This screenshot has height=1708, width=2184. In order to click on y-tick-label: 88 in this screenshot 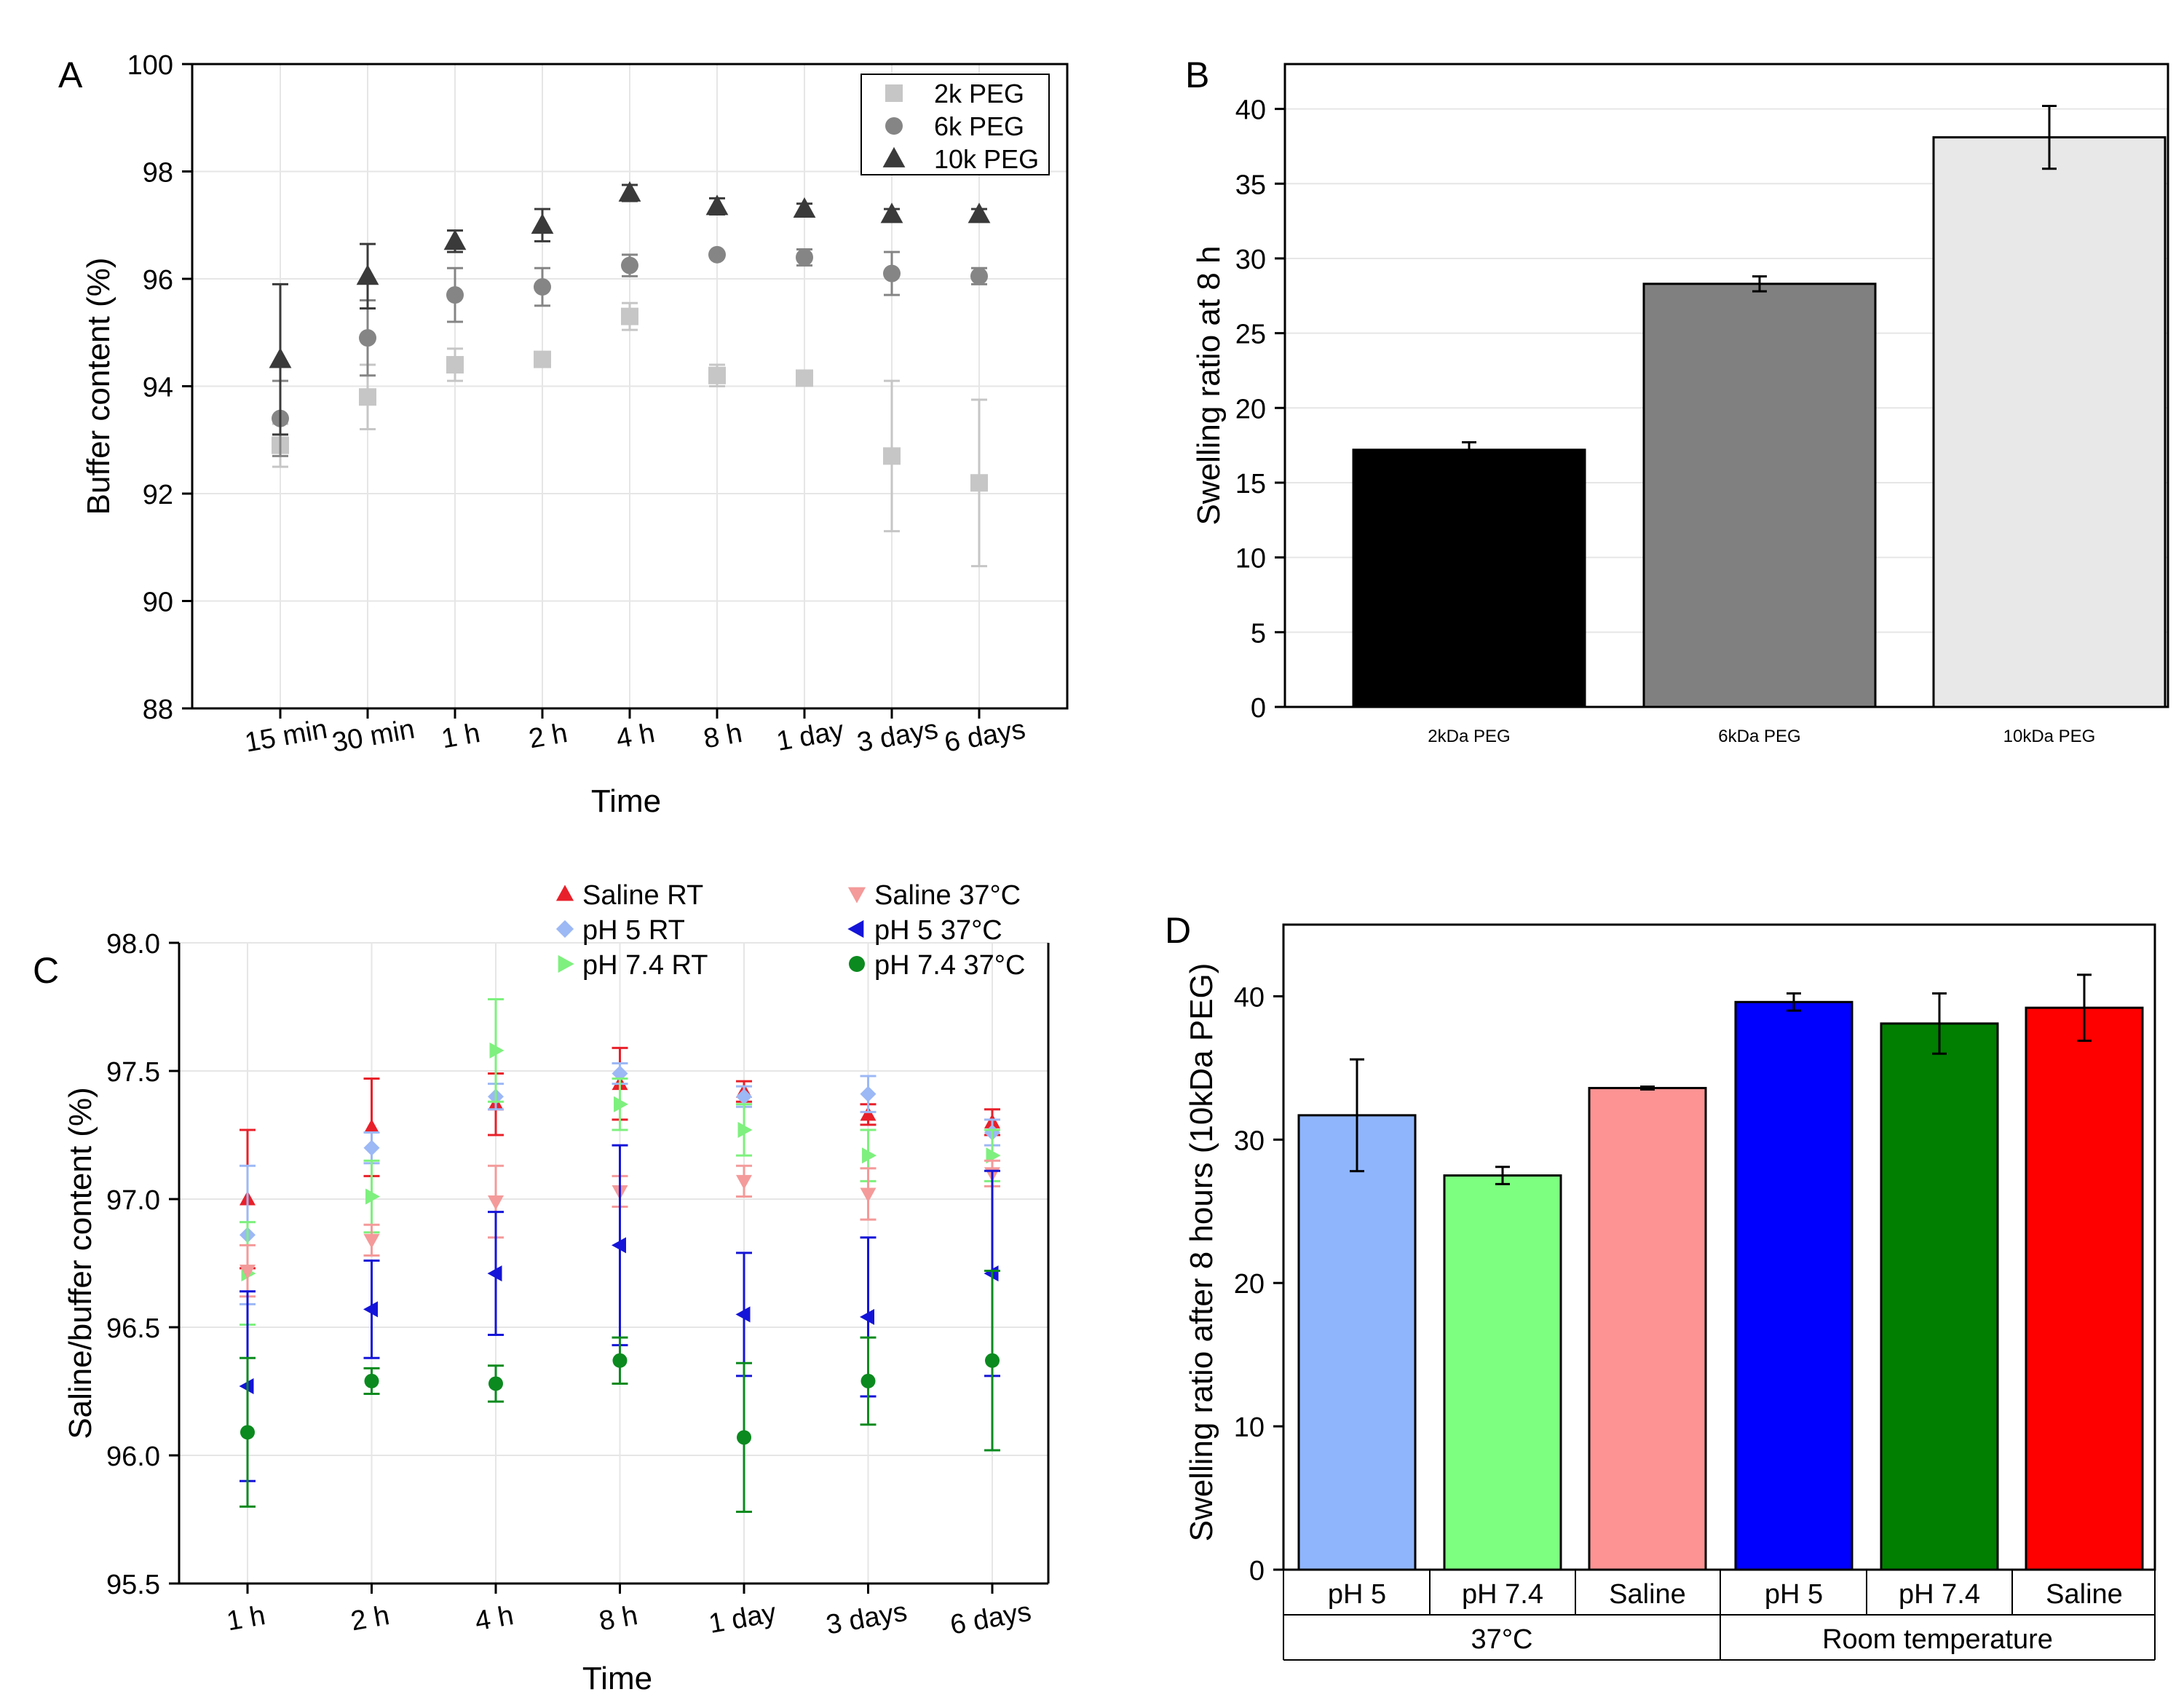, I will do `click(158, 710)`.